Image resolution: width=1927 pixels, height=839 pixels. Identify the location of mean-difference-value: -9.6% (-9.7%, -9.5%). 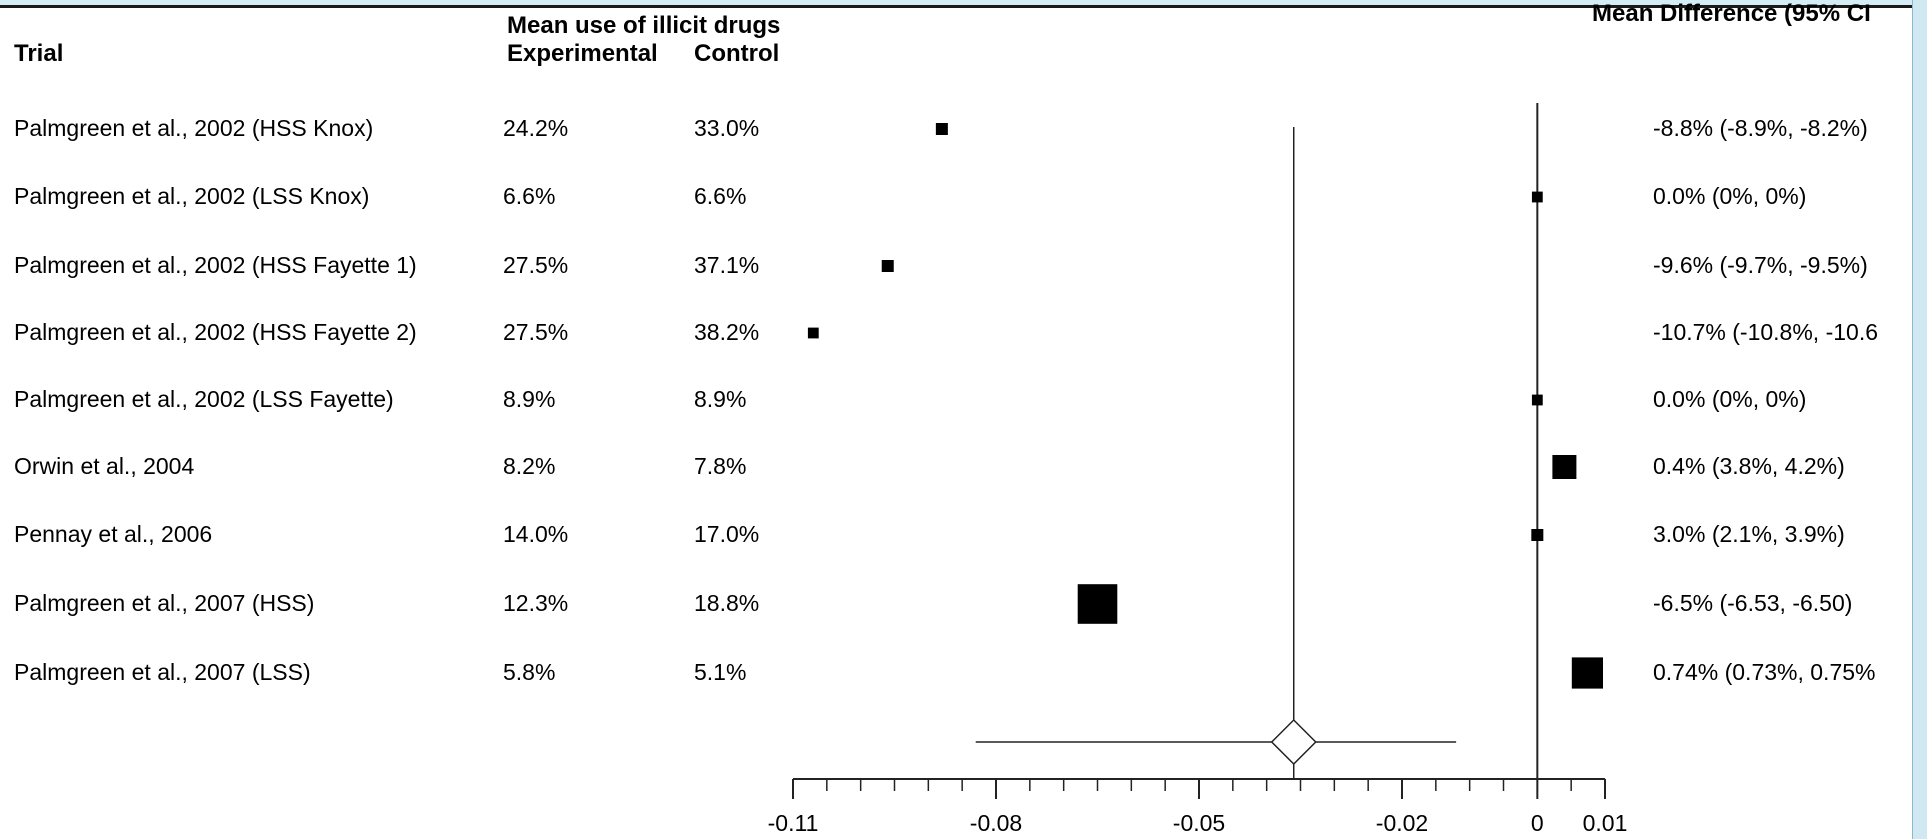
(1760, 265).